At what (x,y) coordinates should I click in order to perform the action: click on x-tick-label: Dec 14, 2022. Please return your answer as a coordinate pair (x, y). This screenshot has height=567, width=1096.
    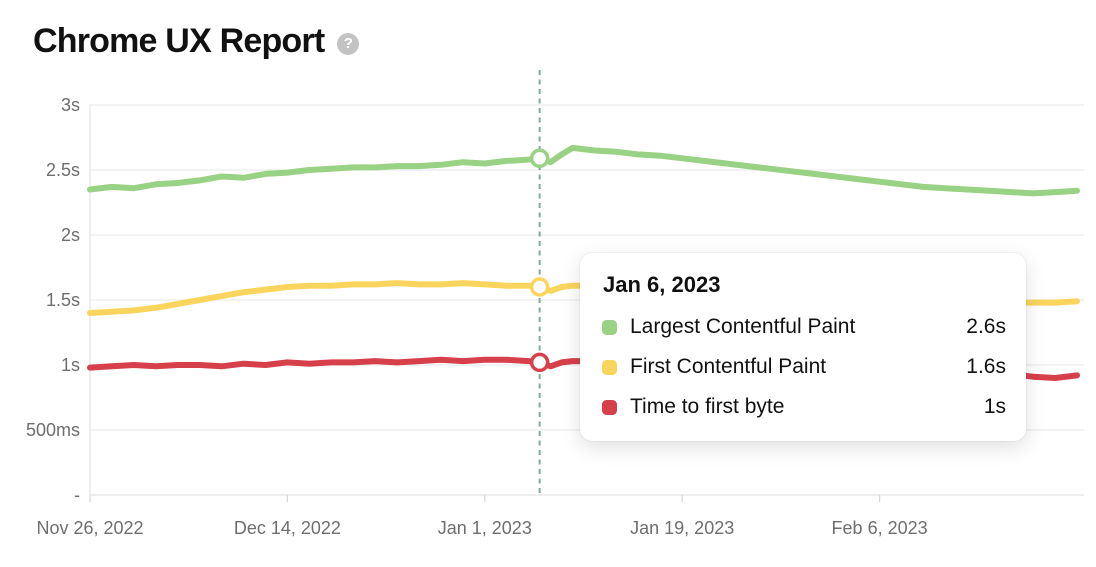
    Looking at the image, I should click on (287, 528).